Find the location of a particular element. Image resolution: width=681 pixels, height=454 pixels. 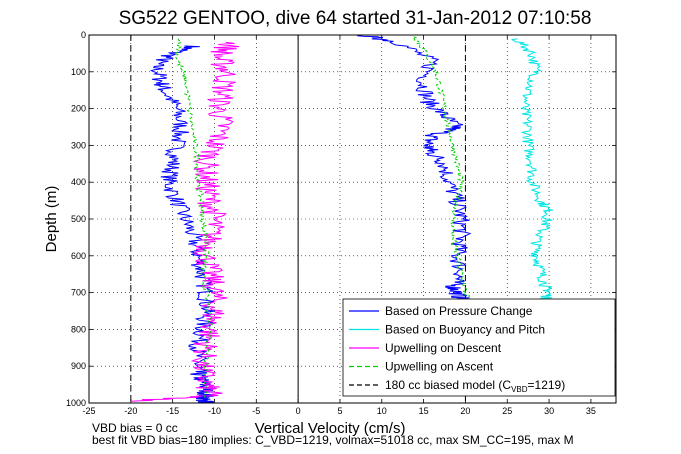

y-tick-label: 900 is located at coordinates (78, 366).